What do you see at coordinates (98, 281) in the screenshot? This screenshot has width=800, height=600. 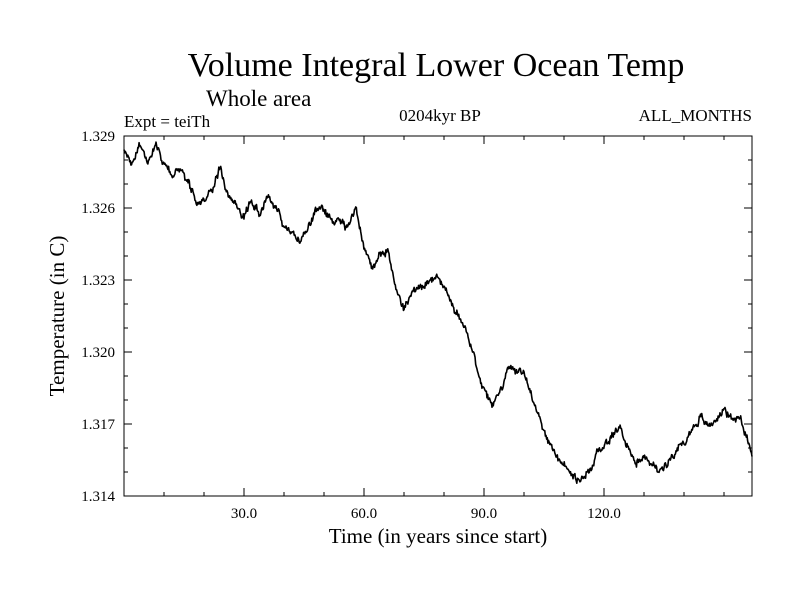 I see `y-tick-label: 1.323` at bounding box center [98, 281].